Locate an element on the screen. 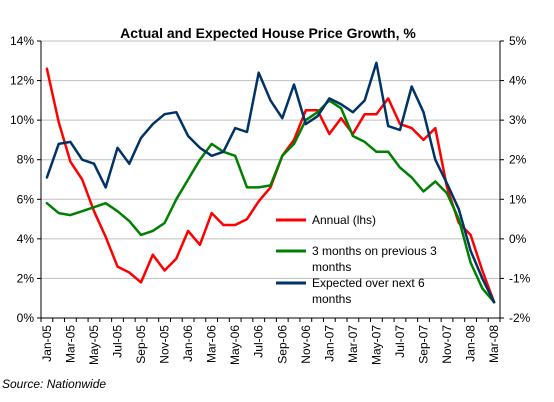  x-tick-label: Nov-06 is located at coordinates (306, 344).